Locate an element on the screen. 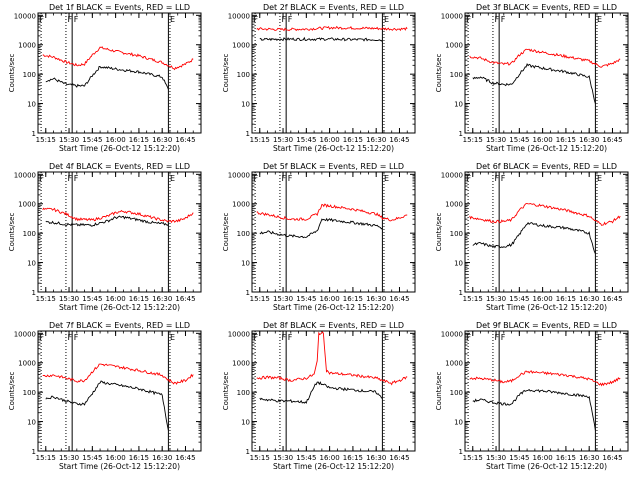  chart-title: Det 8f BLACK = Events, RED = LLD is located at coordinates (333, 325).